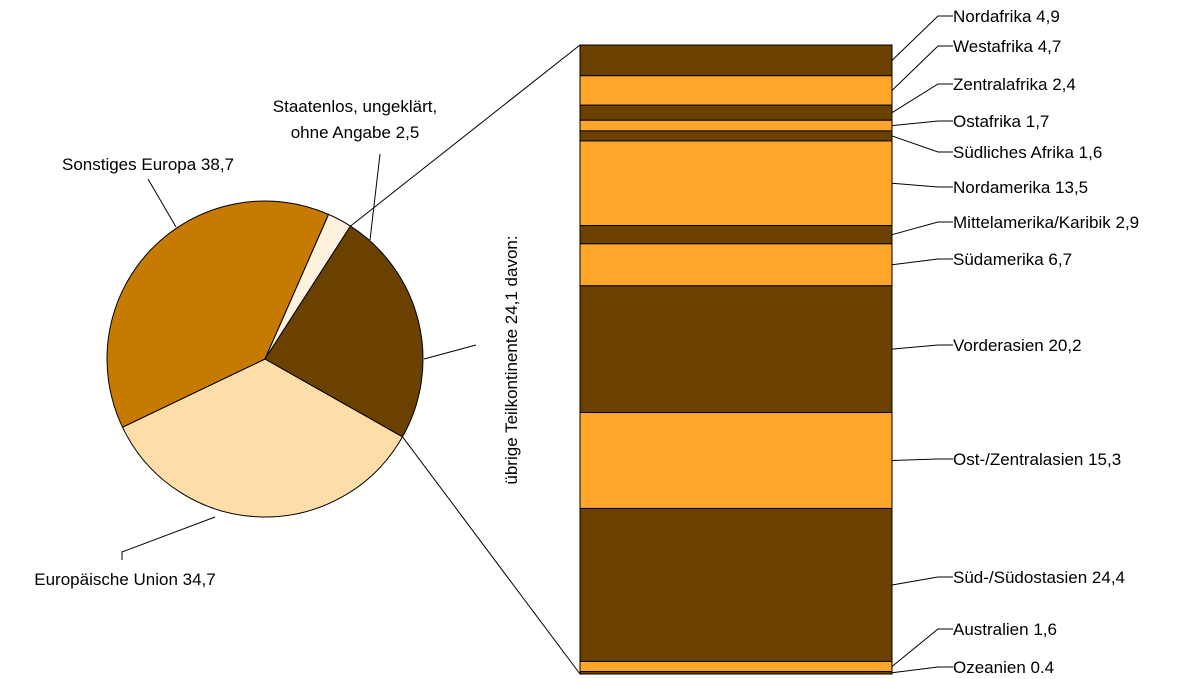 This screenshot has height=679, width=1190. Describe the element at coordinates (736, 136) in the screenshot. I see `bar-segment-suedliches-afrika` at that location.